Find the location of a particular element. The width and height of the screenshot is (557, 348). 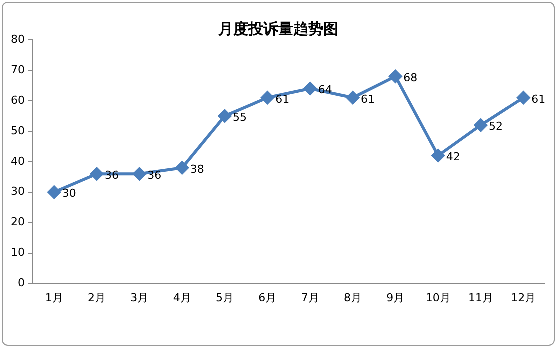

x-tick-label: 4月 is located at coordinates (182, 297).